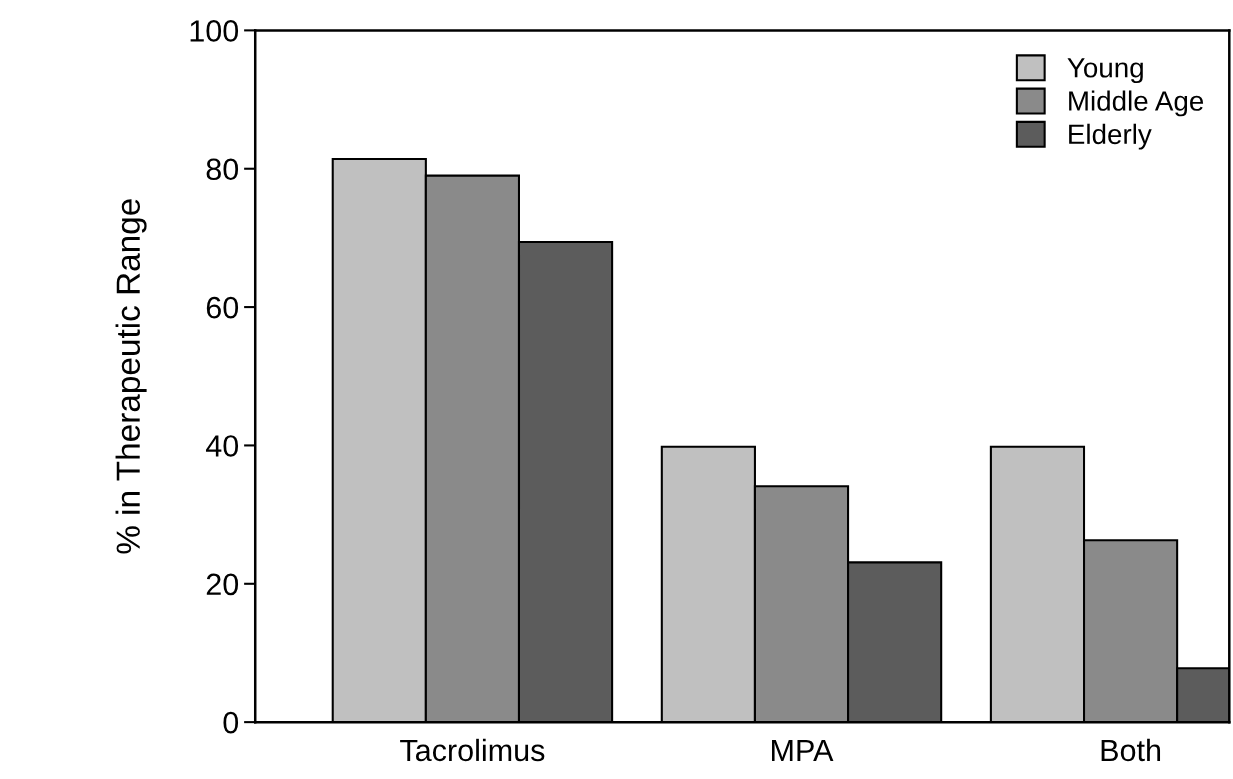  What do you see at coordinates (222, 584) in the screenshot?
I see `y-tick-label: 20` at bounding box center [222, 584].